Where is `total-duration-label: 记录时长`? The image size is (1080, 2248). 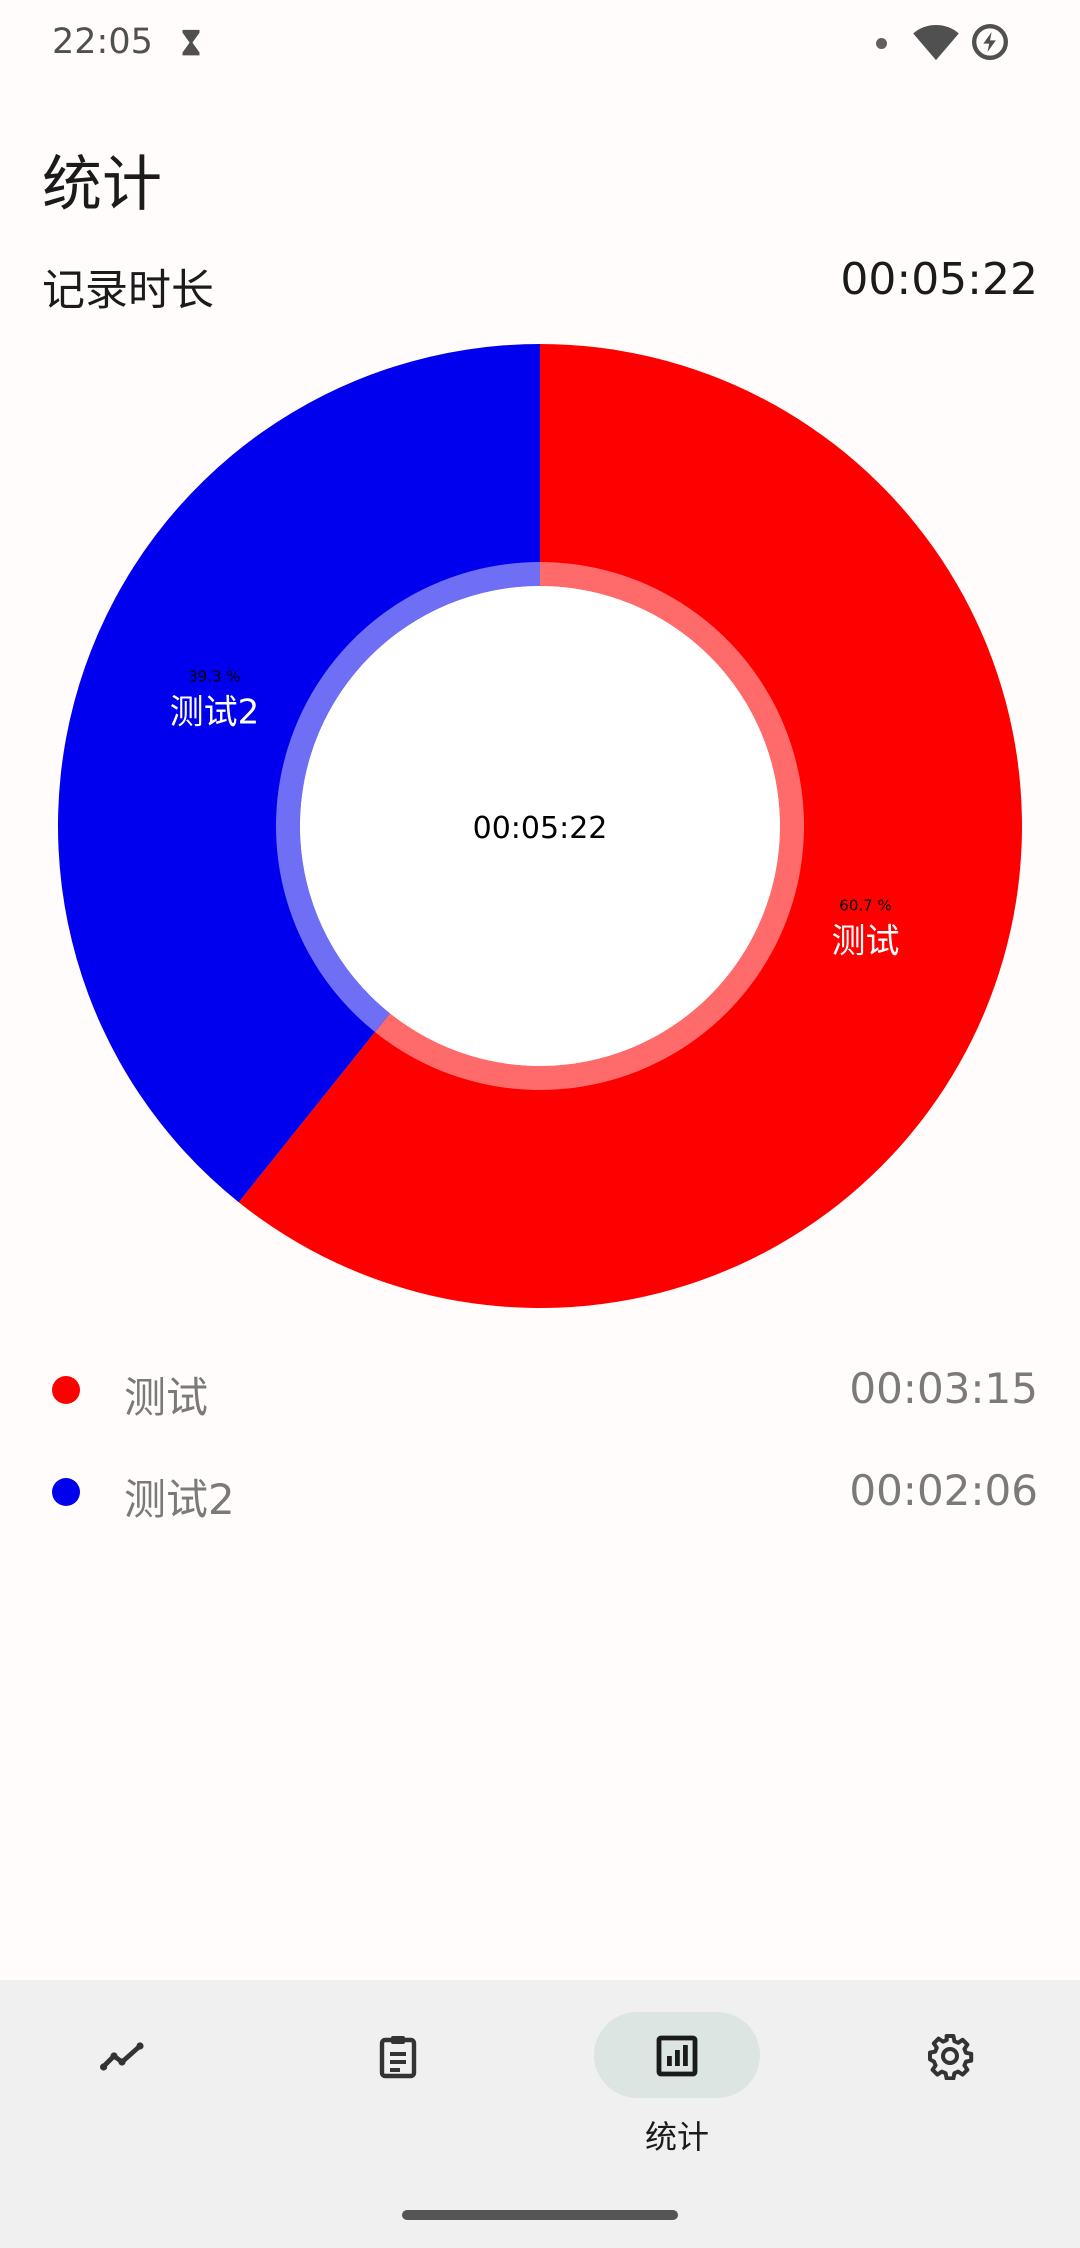 total-duration-label: 记录时长 is located at coordinates (128, 291).